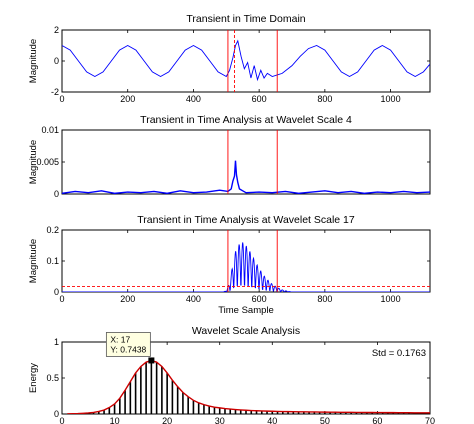 The image size is (474, 424). What do you see at coordinates (47, 162) in the screenshot?
I see `y-tick-label: 0.005` at bounding box center [47, 162].